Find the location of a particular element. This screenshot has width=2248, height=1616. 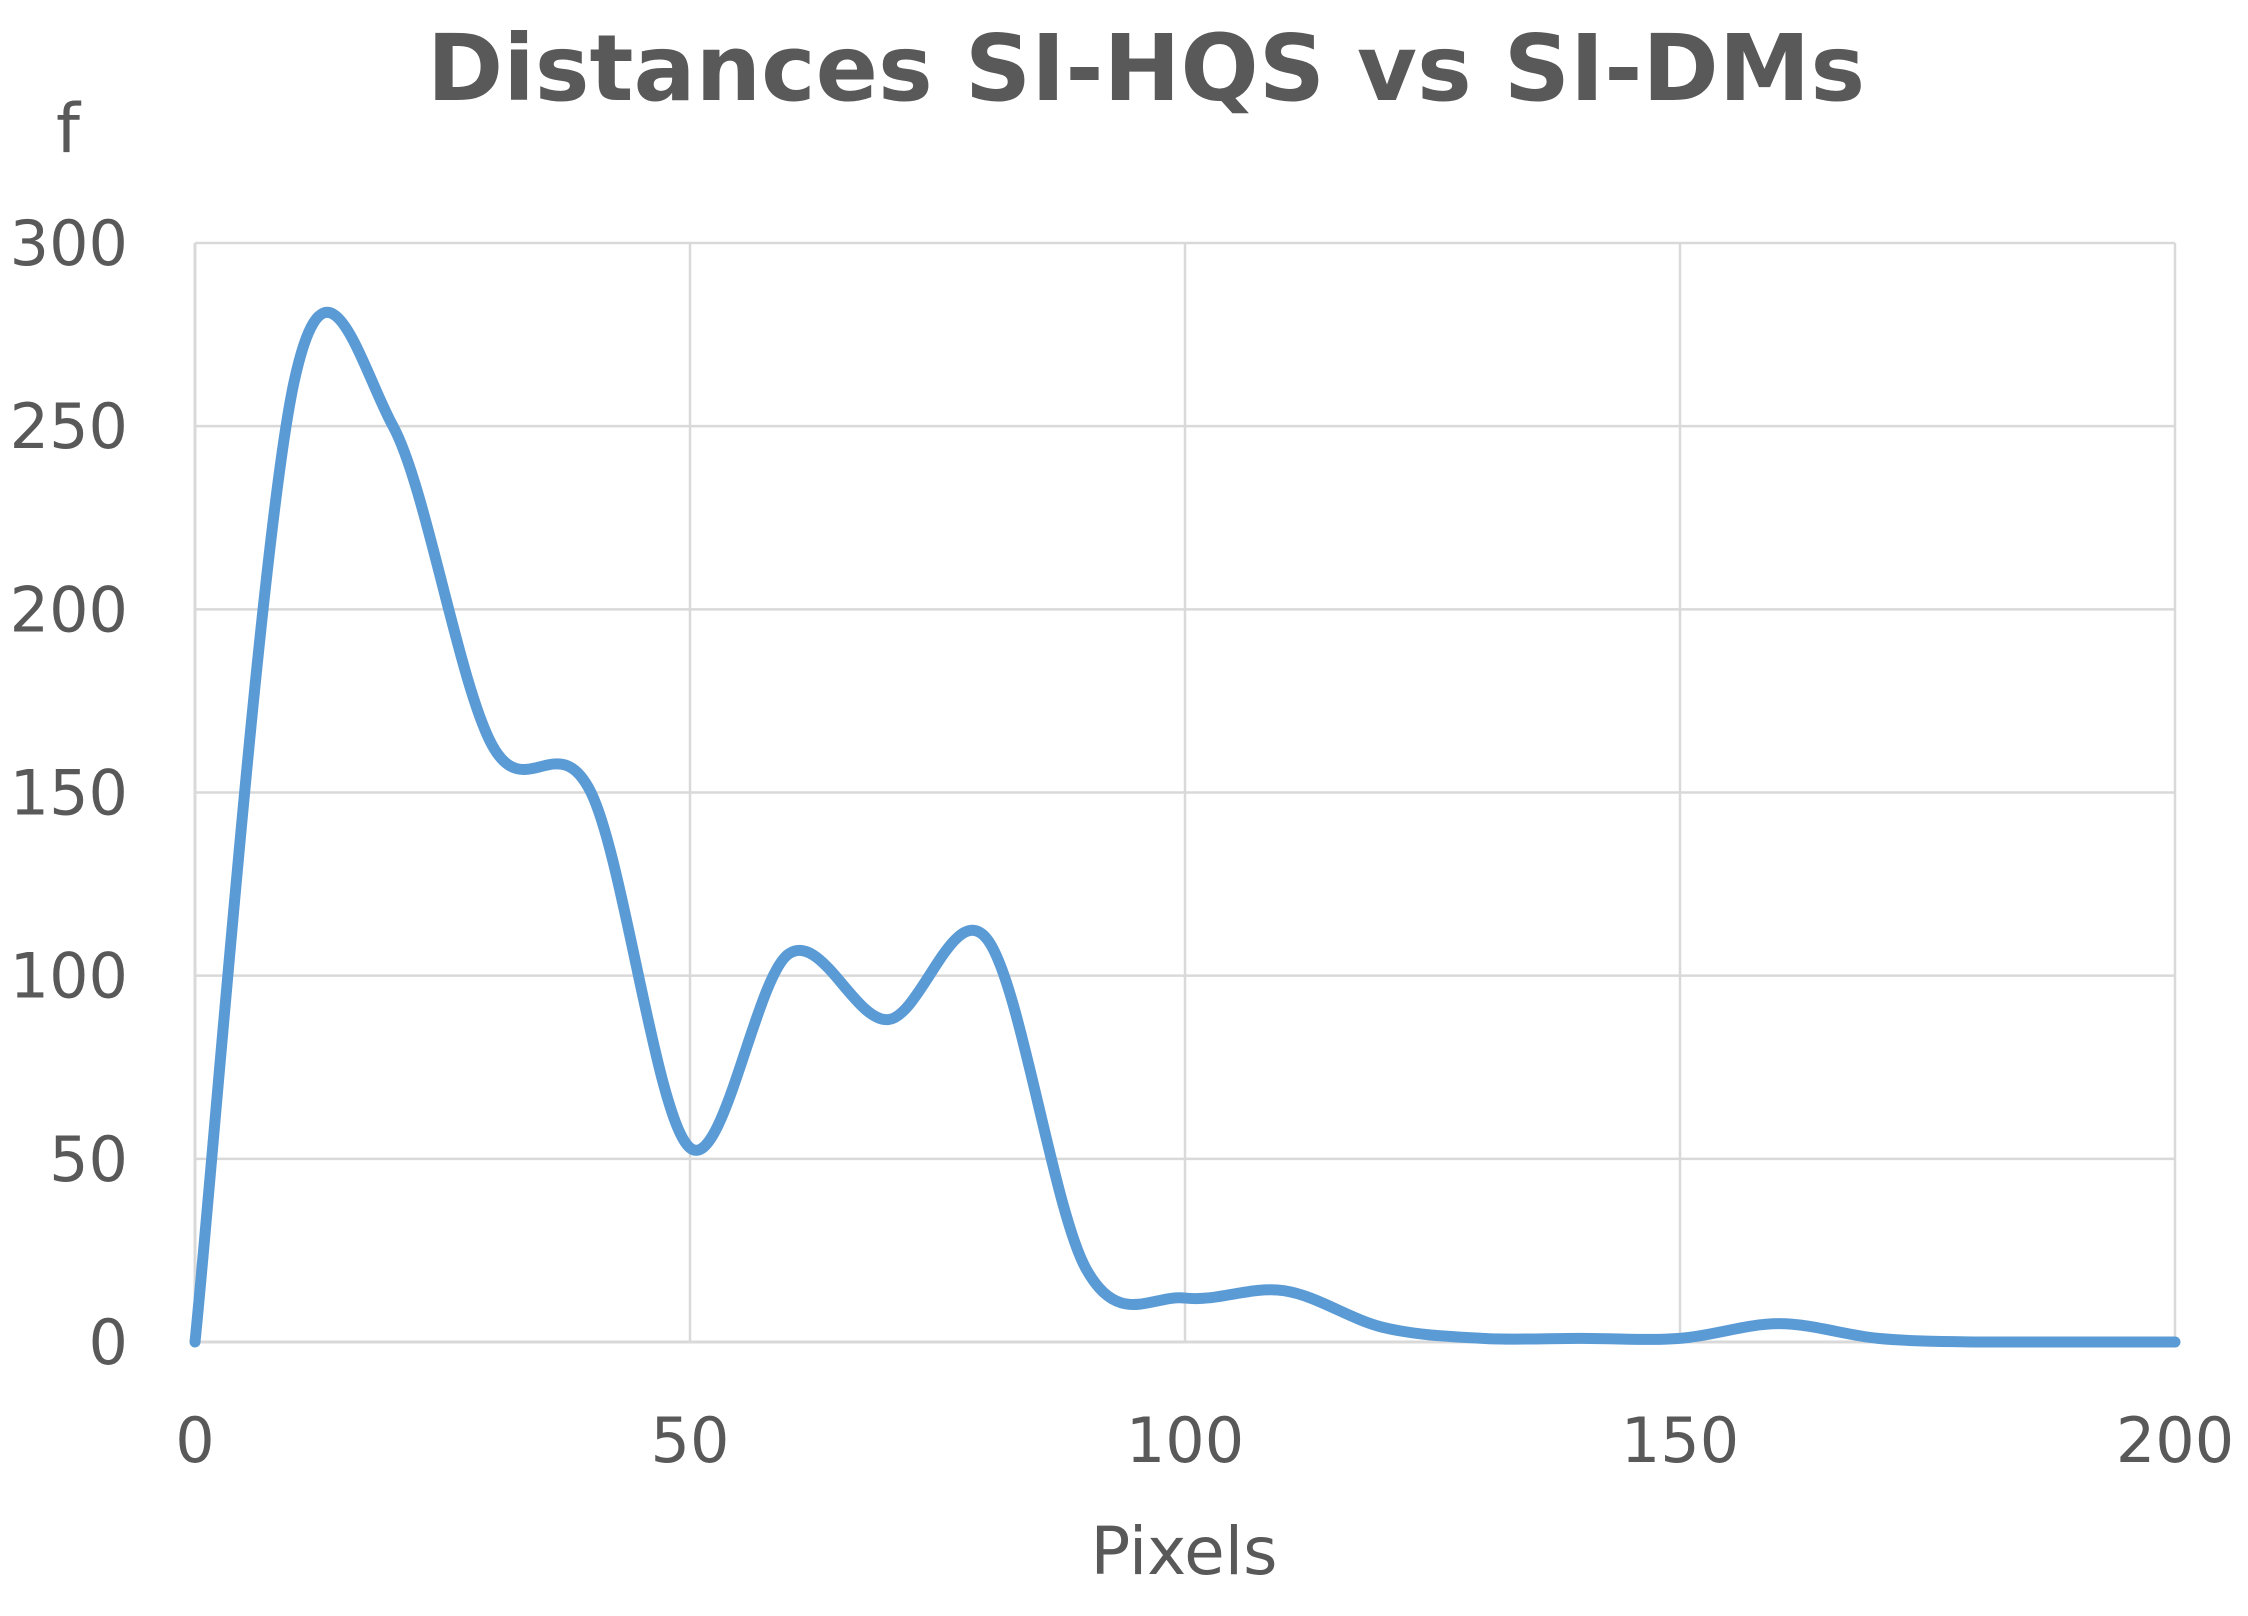

y-tick-label: 200 is located at coordinates (69, 609).